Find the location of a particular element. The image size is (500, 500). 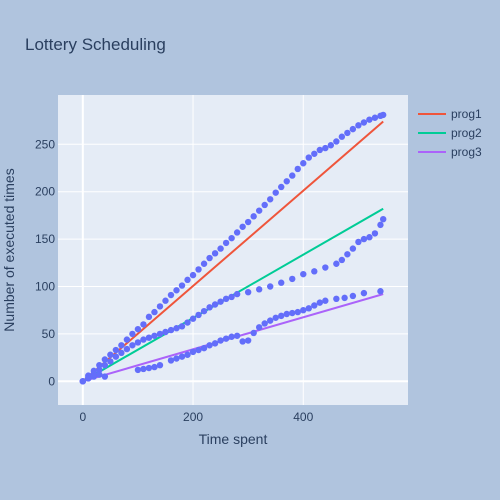

y-tick-label: 50 is located at coordinates (49, 334).